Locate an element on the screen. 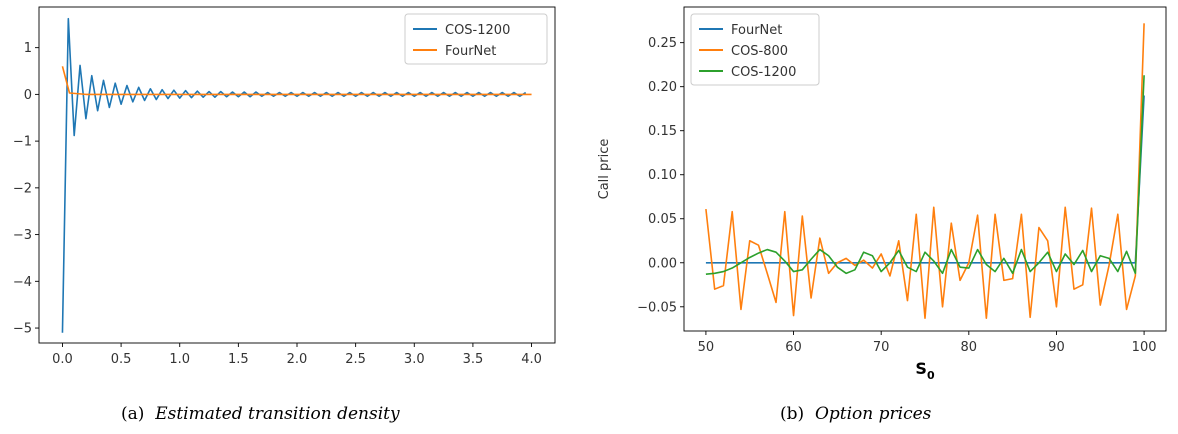 The width and height of the screenshot is (1178, 434). chart-a-legend-box is located at coordinates (476, 39).